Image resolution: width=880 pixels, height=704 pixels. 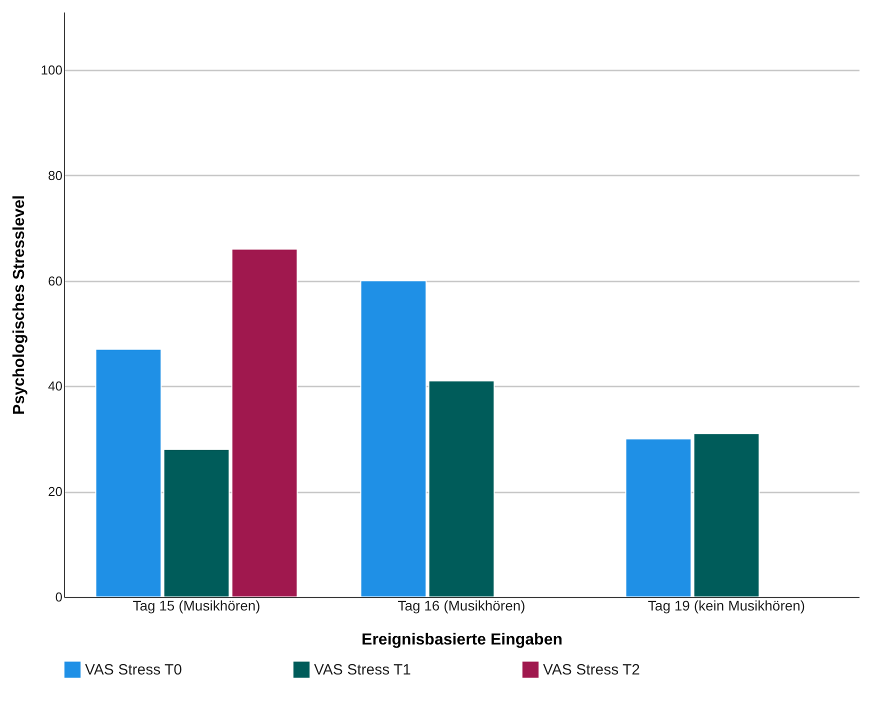 What do you see at coordinates (55, 386) in the screenshot?
I see `y-tick-label: 40` at bounding box center [55, 386].